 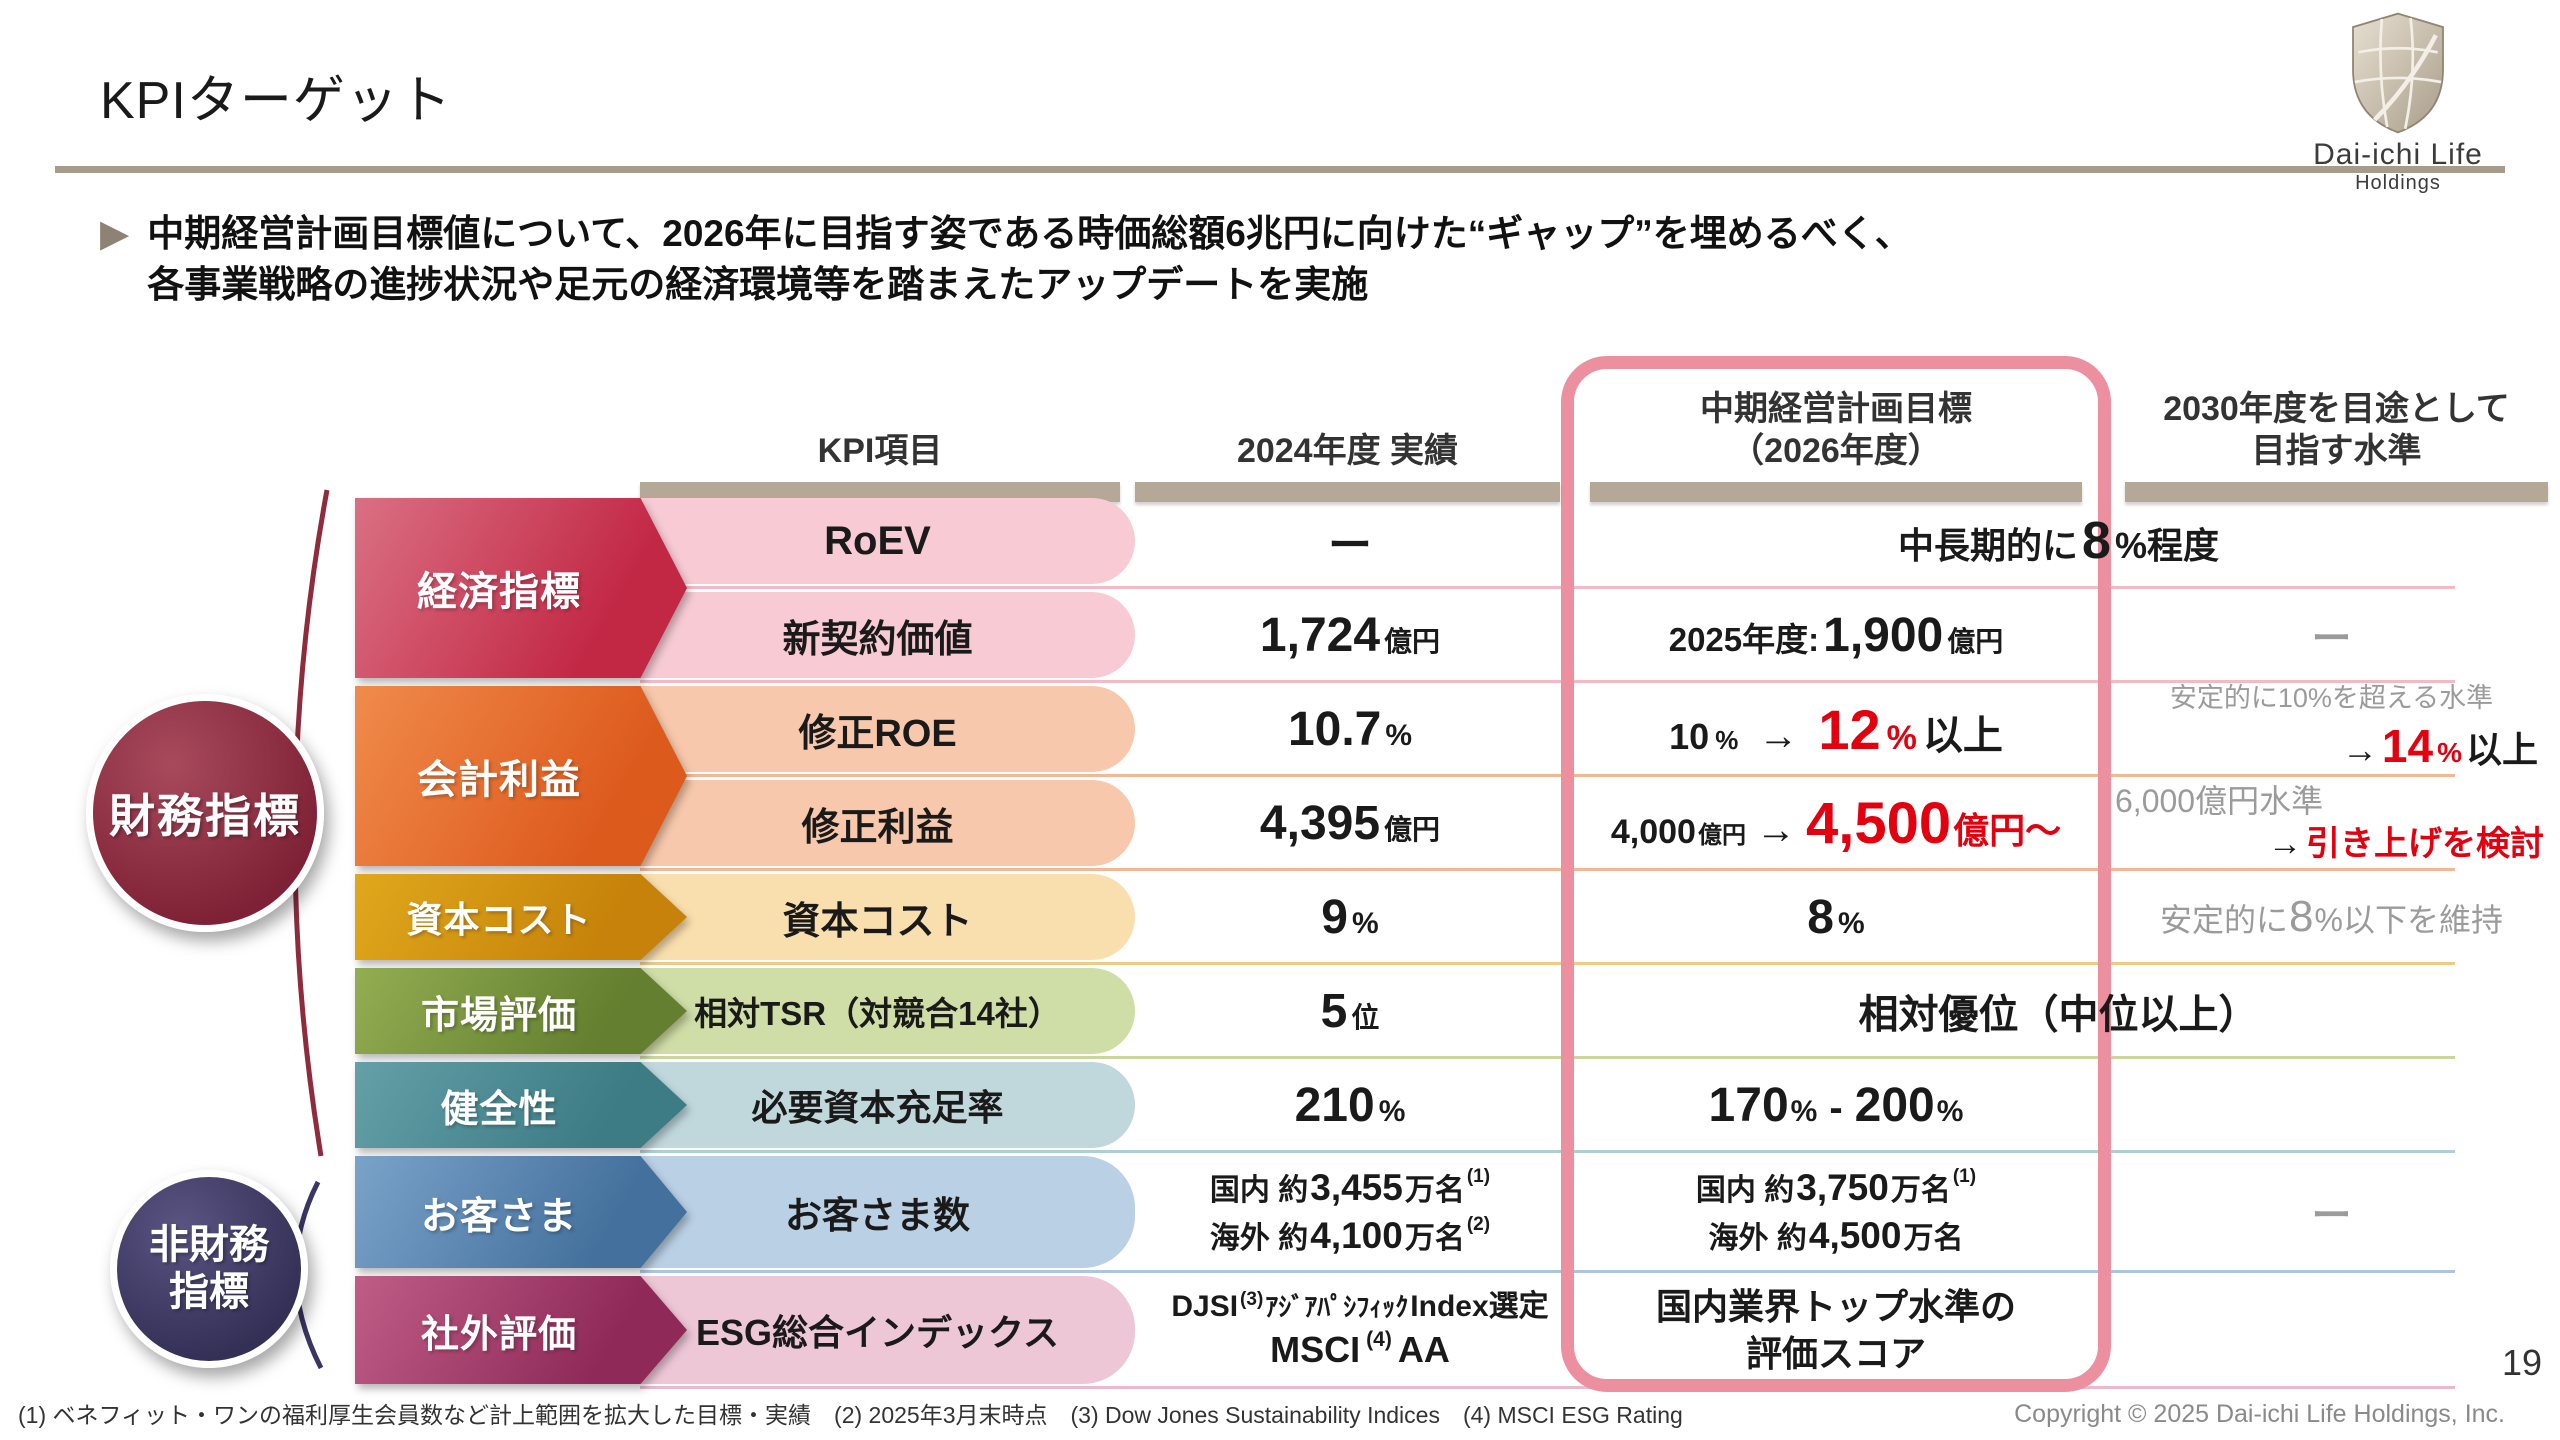 What do you see at coordinates (1350, 1210) in the screenshot?
I see `cell-customers-actual: 国内 約 3,455 万名 (1) 海外 約 4,100 万名 (2)` at bounding box center [1350, 1210].